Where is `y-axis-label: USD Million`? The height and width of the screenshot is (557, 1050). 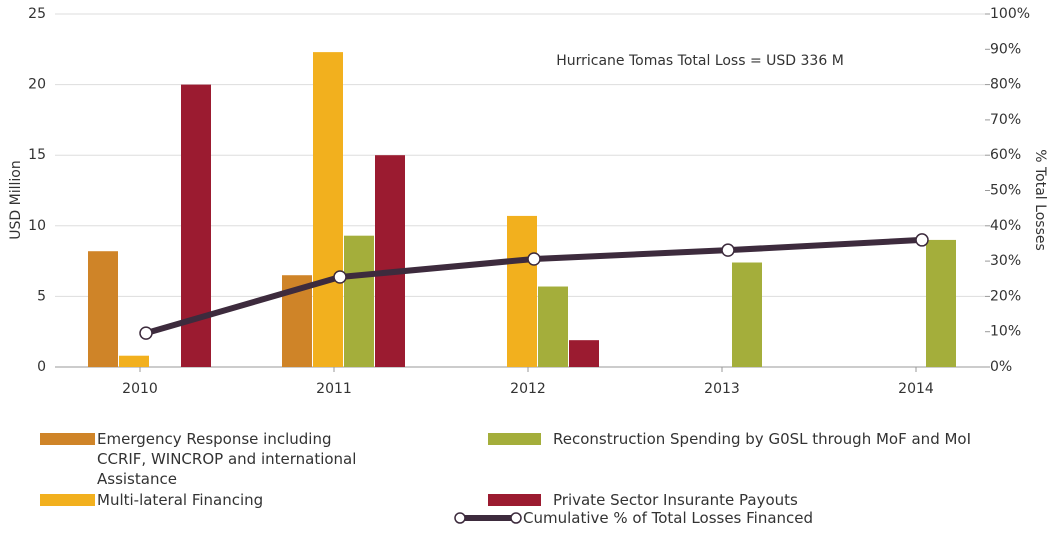 y-axis-label: USD Million is located at coordinates (16, 199).